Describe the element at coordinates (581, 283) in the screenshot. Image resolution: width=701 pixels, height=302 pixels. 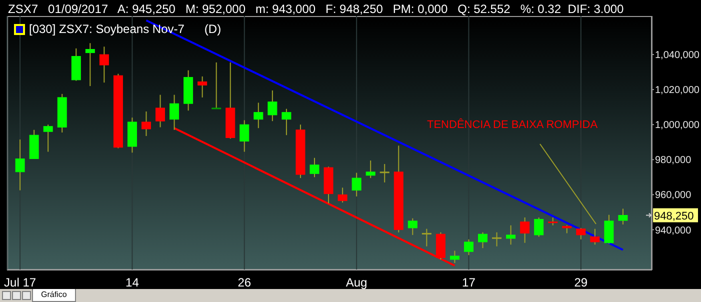
I see `x-tick-label: 29` at that location.